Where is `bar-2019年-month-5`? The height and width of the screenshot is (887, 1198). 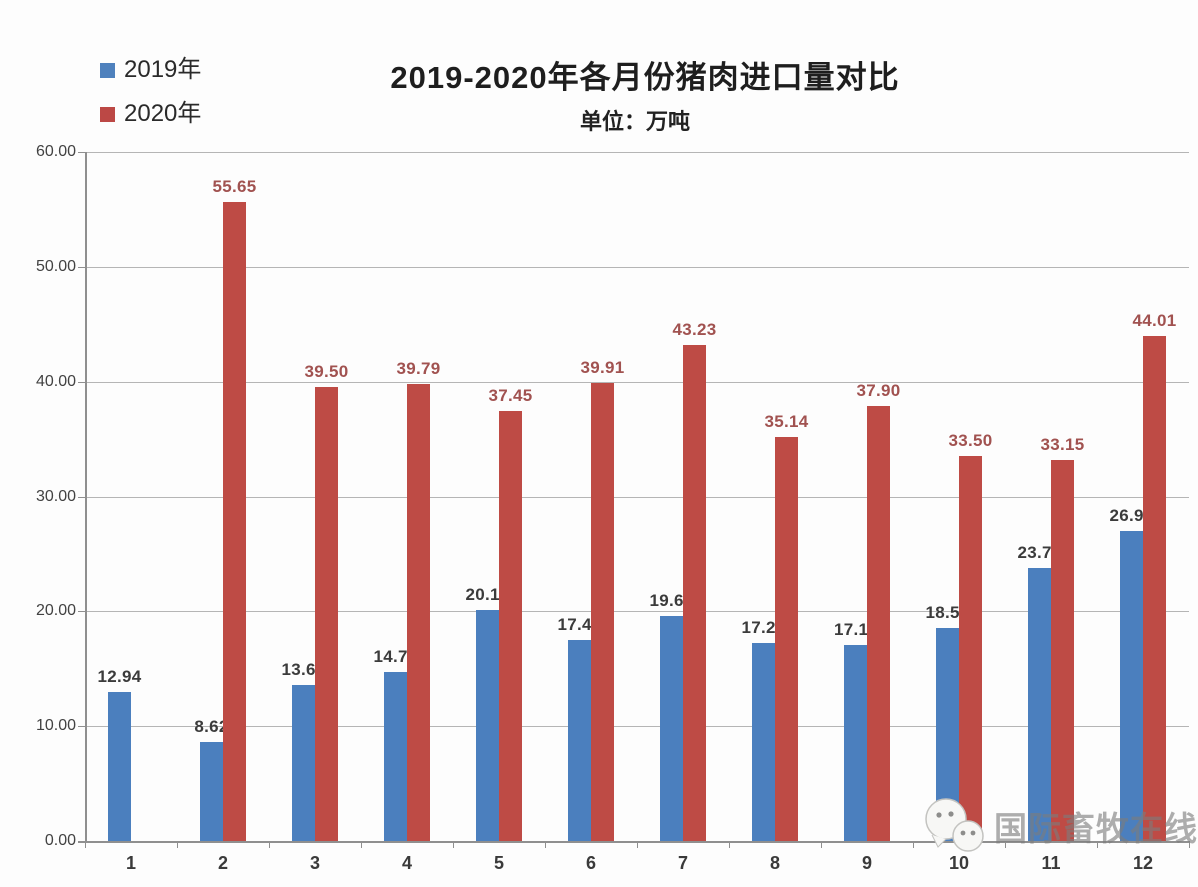
bar-2019年-month-5 is located at coordinates (487, 725).